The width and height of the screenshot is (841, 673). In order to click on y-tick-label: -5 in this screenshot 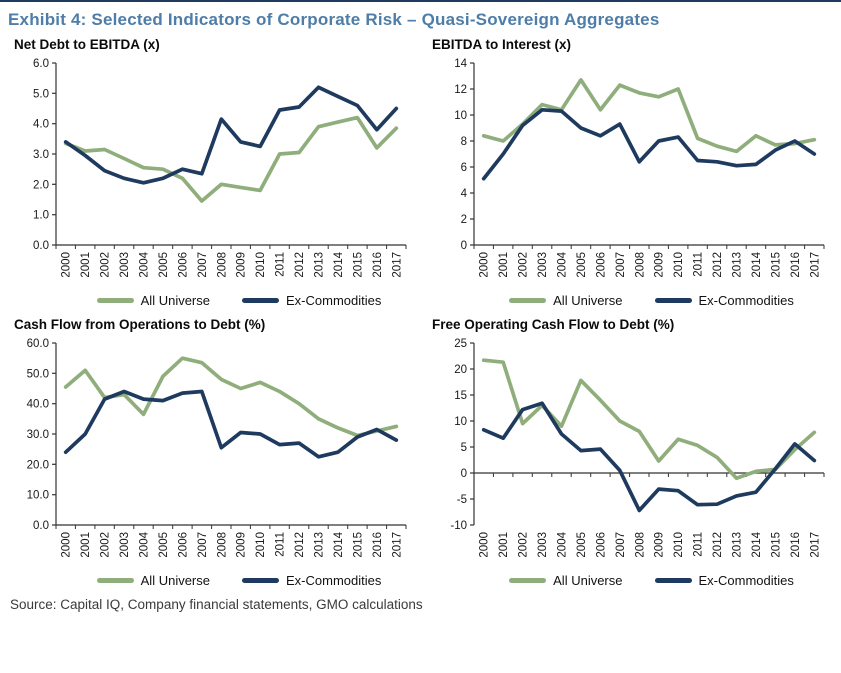, I will do `click(462, 500)`.